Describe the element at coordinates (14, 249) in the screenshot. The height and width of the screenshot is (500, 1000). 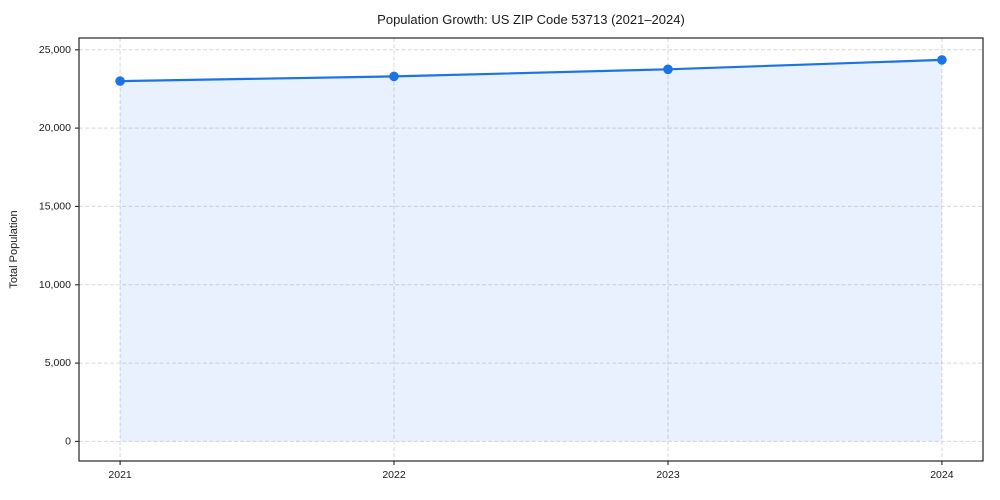
I see `y-axis-label: Total Population` at that location.